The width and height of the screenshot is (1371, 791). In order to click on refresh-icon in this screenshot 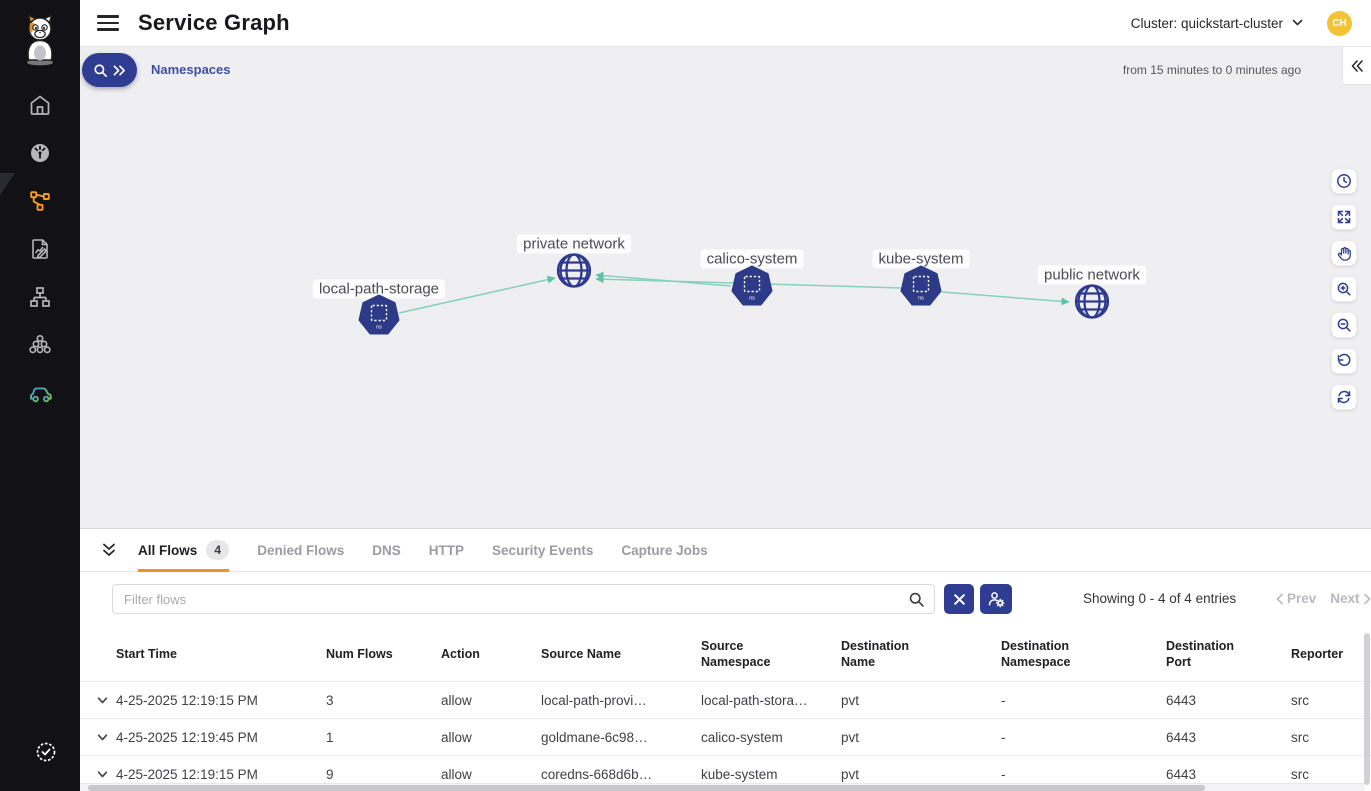, I will do `click(1344, 397)`.